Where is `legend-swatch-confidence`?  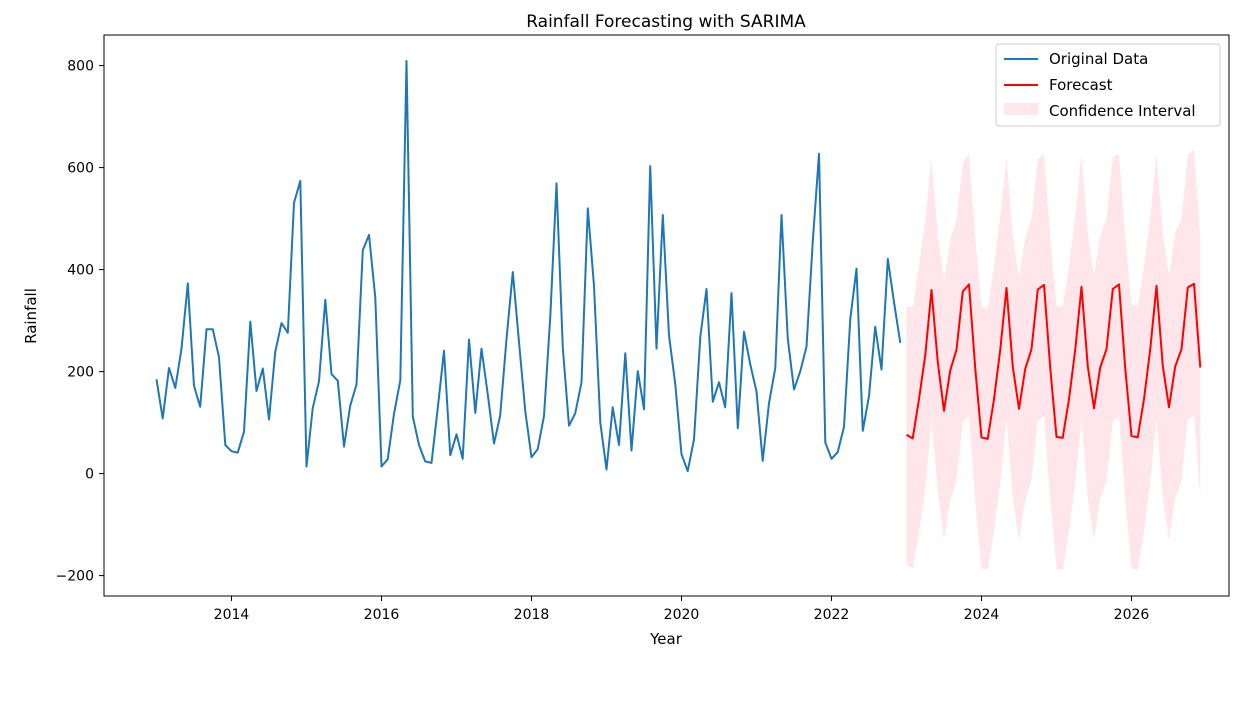 legend-swatch-confidence is located at coordinates (1021, 109).